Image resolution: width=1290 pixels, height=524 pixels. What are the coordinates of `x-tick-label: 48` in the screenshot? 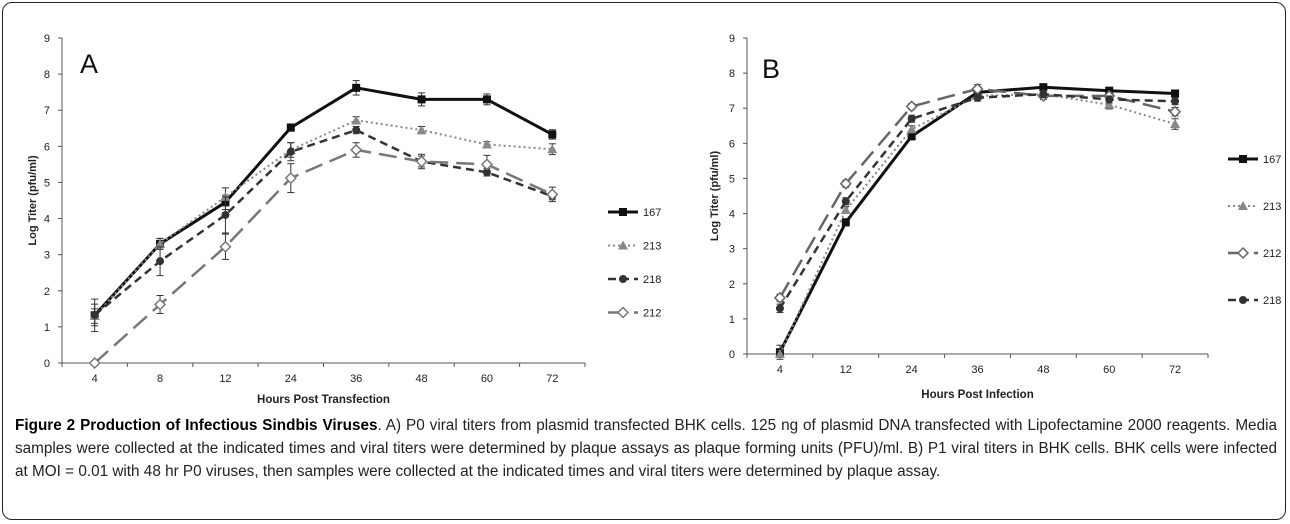 It's located at (421, 379).